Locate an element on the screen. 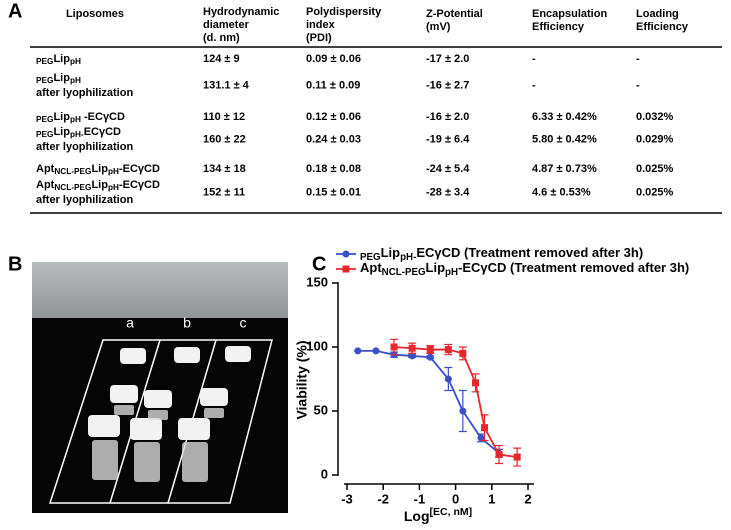 The width and height of the screenshot is (731, 530). column-header: (PDI) is located at coordinates (319, 38).